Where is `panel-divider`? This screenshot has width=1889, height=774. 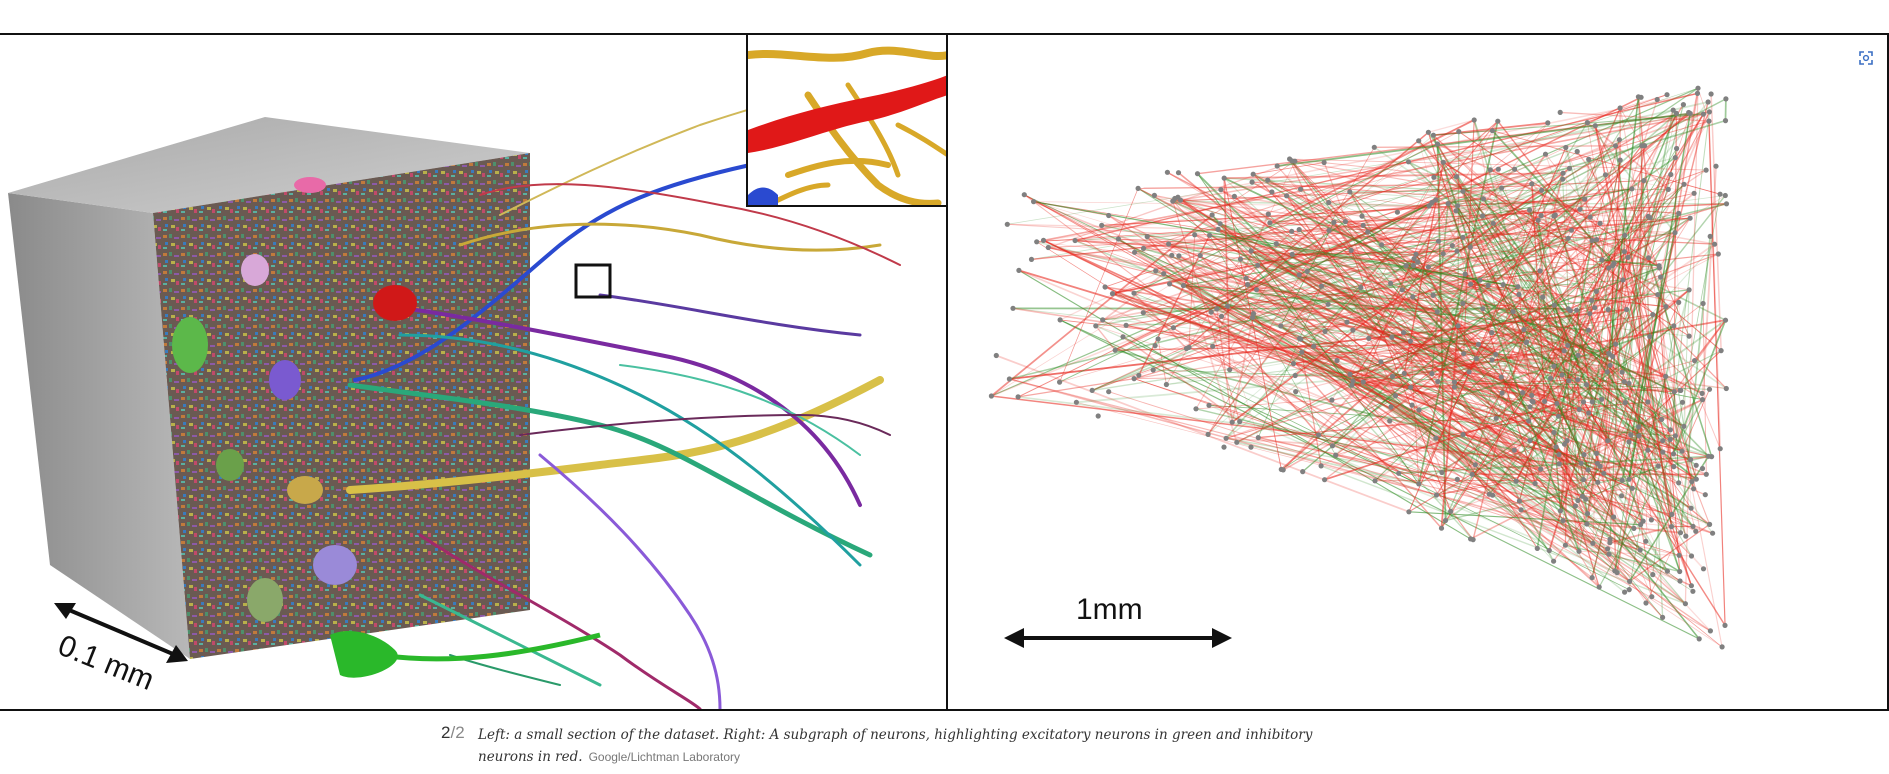
panel-divider is located at coordinates (947, 372).